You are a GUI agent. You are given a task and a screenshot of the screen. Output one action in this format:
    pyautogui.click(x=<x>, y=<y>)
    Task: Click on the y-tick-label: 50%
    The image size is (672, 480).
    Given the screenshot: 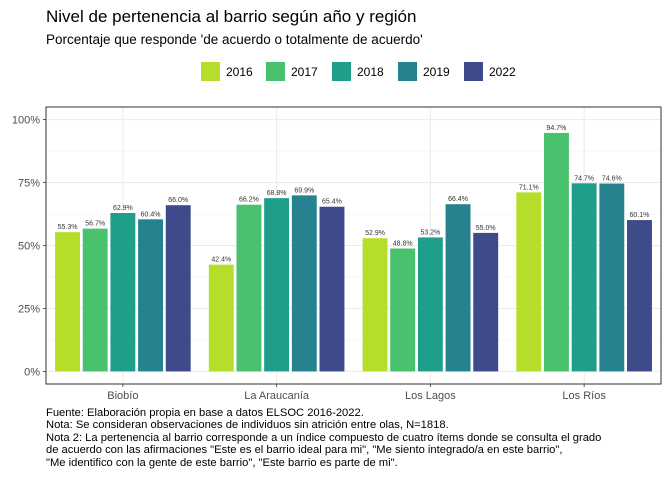 What is the action you would take?
    pyautogui.click(x=29, y=247)
    